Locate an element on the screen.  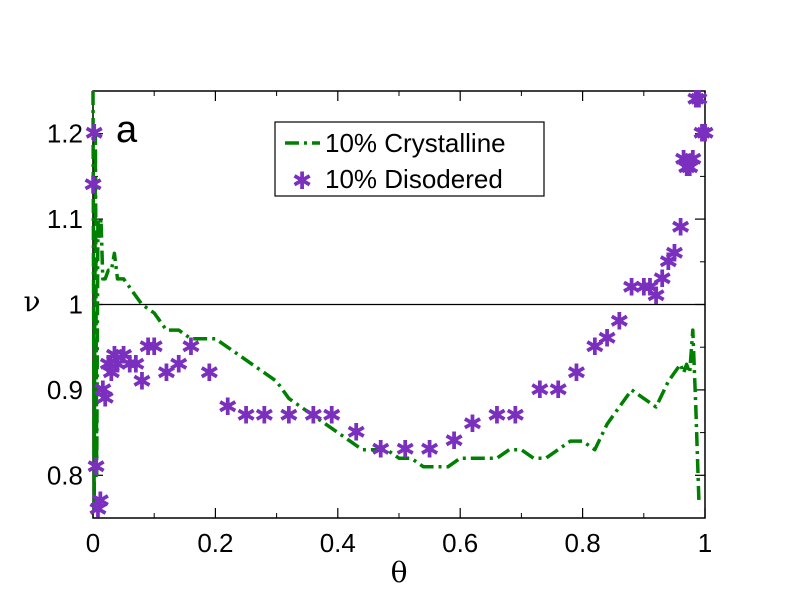
legend-crystalline-label: 10% Crystalline is located at coordinates (415, 143).